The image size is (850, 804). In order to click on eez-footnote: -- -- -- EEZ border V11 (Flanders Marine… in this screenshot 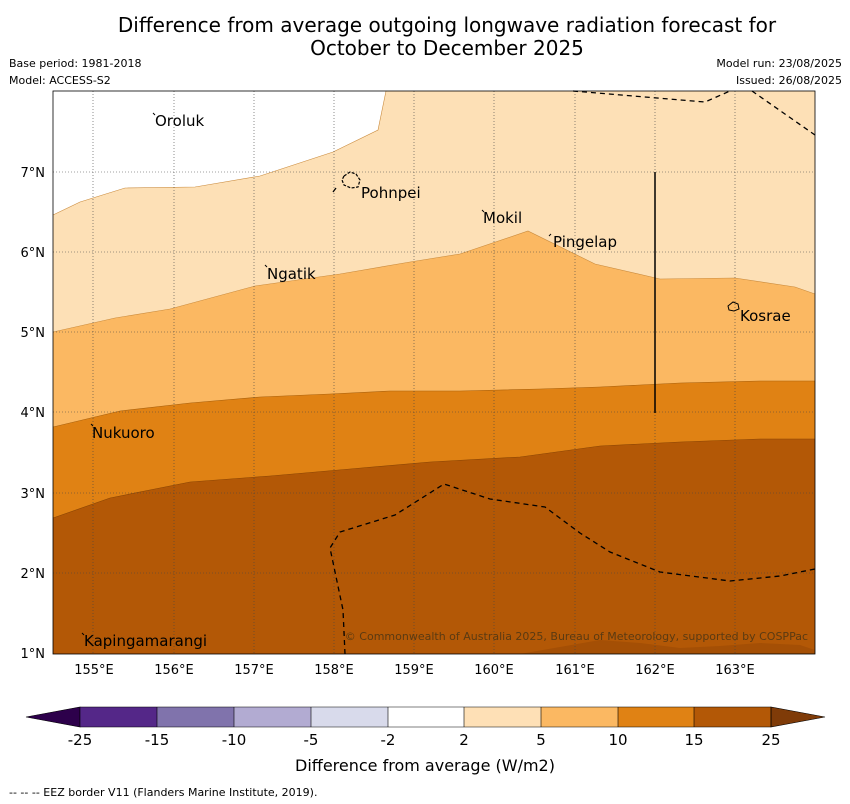, I will do `click(163, 792)`.